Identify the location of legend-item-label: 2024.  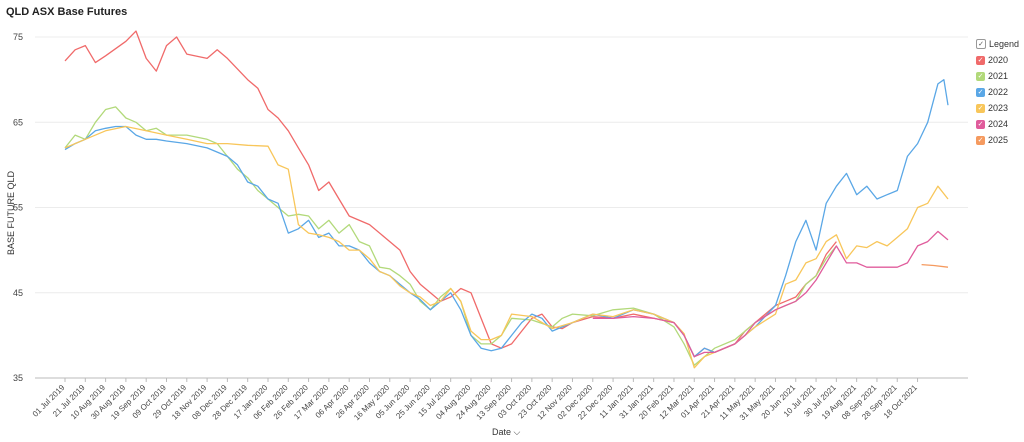
(998, 124).